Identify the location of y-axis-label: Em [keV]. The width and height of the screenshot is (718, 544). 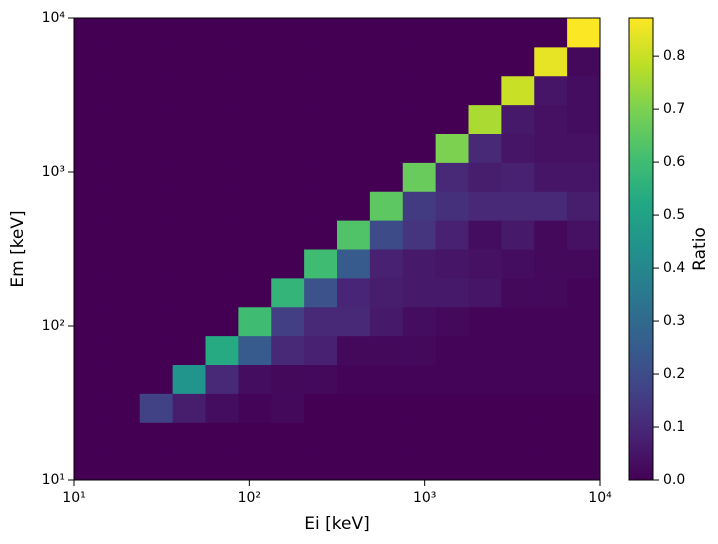
(18, 248).